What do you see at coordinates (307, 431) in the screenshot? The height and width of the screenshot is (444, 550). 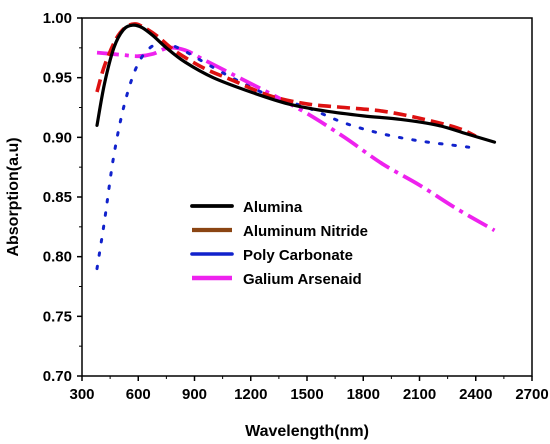 I see `x-axis-title: Wavelength(nm)` at bounding box center [307, 431].